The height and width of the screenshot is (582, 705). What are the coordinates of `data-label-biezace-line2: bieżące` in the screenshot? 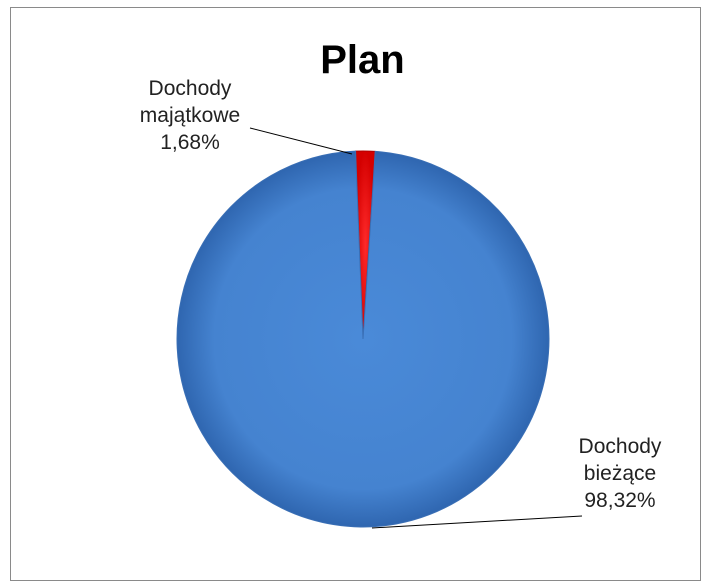 It's located at (620, 473).